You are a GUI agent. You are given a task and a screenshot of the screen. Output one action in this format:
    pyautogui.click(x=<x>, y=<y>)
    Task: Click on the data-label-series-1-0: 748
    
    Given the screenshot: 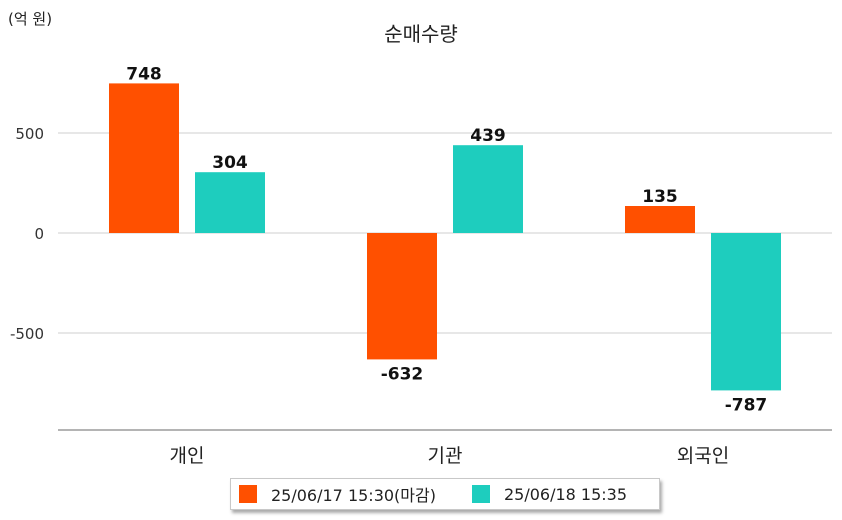 What is the action you would take?
    pyautogui.click(x=144, y=74)
    